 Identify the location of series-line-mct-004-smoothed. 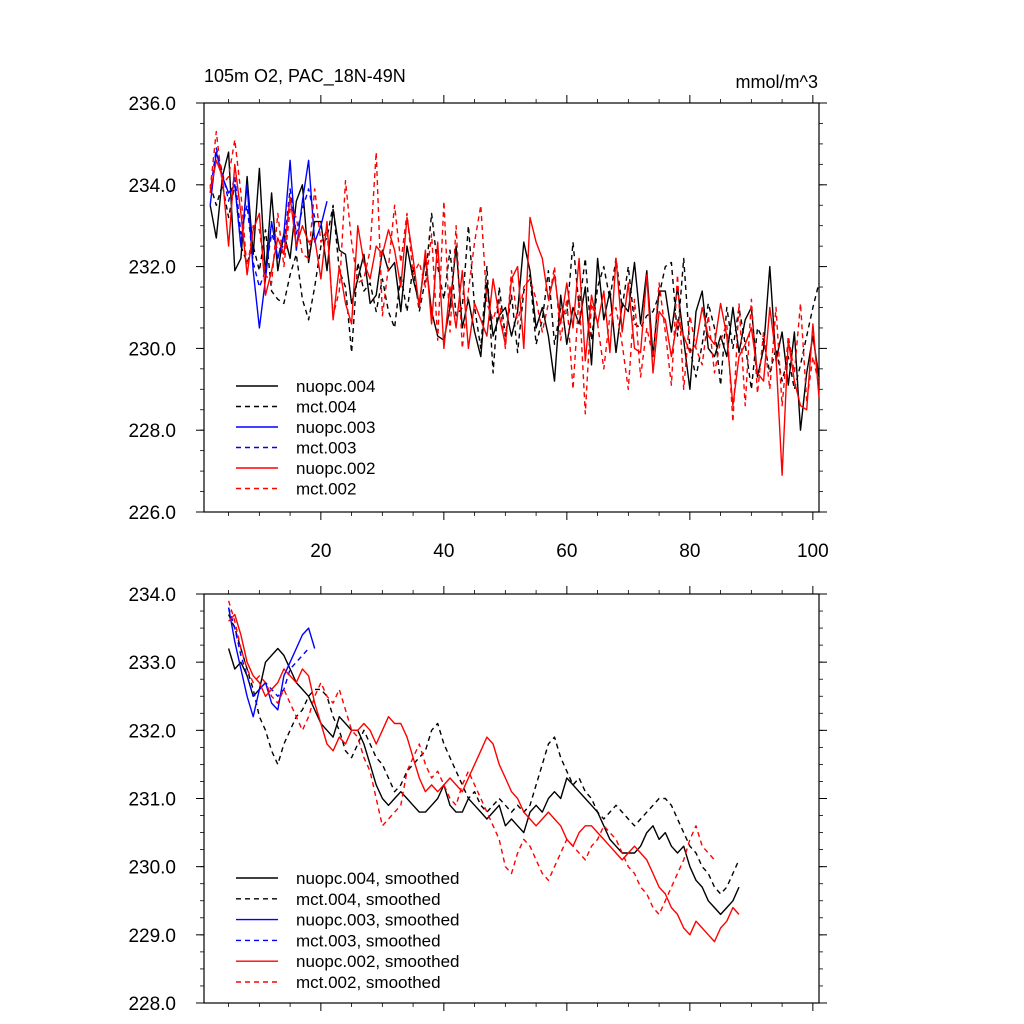
(483, 754).